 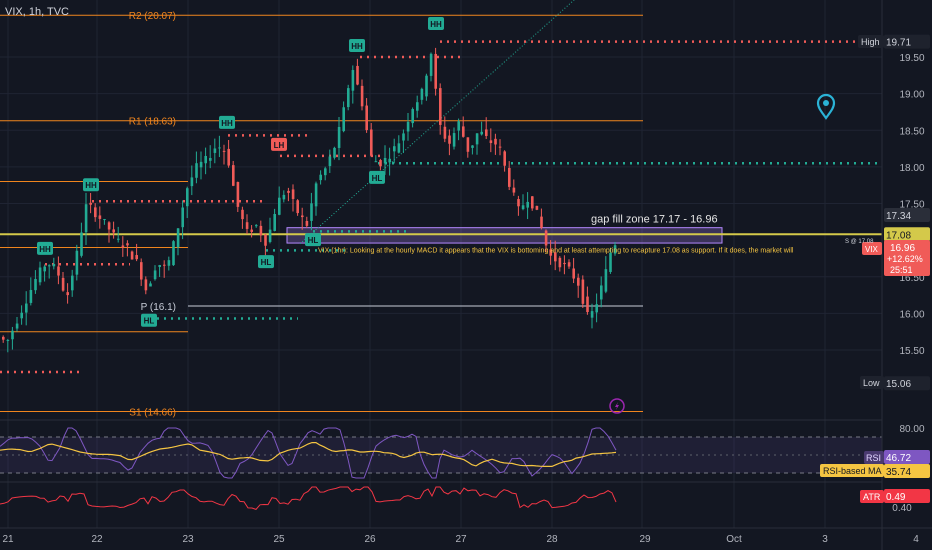 What do you see at coordinates (188, 539) in the screenshot?
I see `time-tick-label: 23` at bounding box center [188, 539].